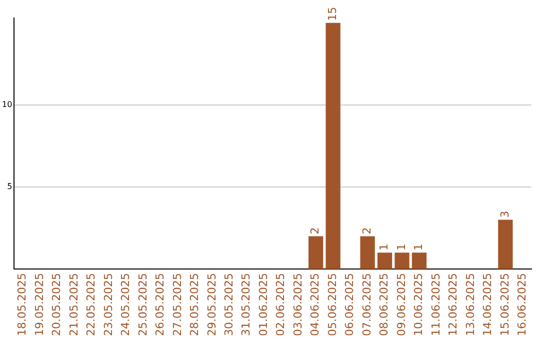  Describe the element at coordinates (91, 304) in the screenshot. I see `x-tick-label: 22.05.2025` at that location.